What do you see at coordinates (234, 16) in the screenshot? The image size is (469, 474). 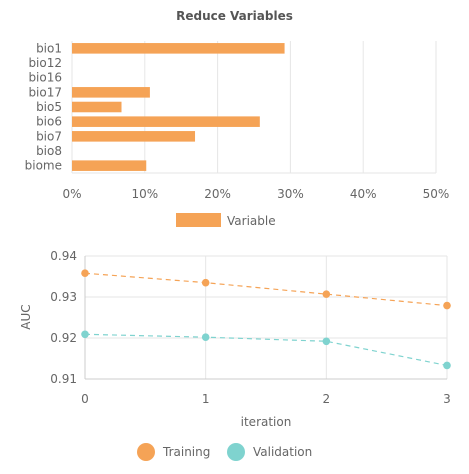 I see `chart-title: Reduce Variables` at bounding box center [234, 16].